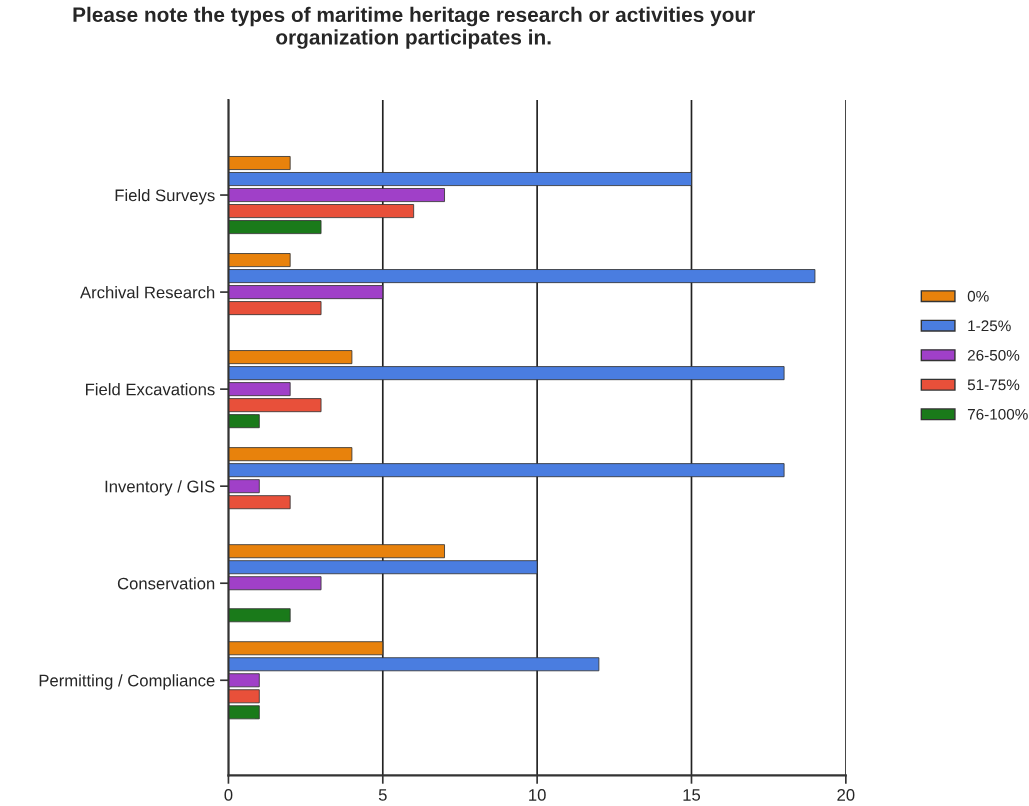  I want to click on legend-label: 51-75%, so click(993, 385).